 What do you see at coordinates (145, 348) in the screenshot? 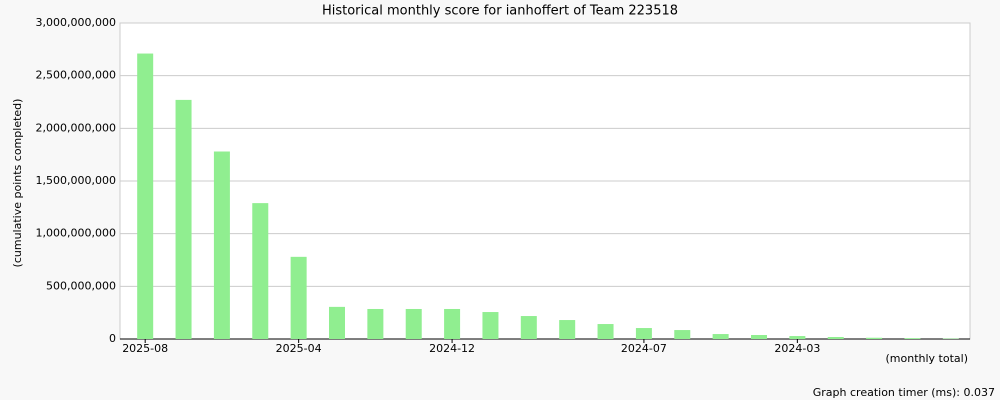
I see `x-tick-label: 2025-08` at bounding box center [145, 348].